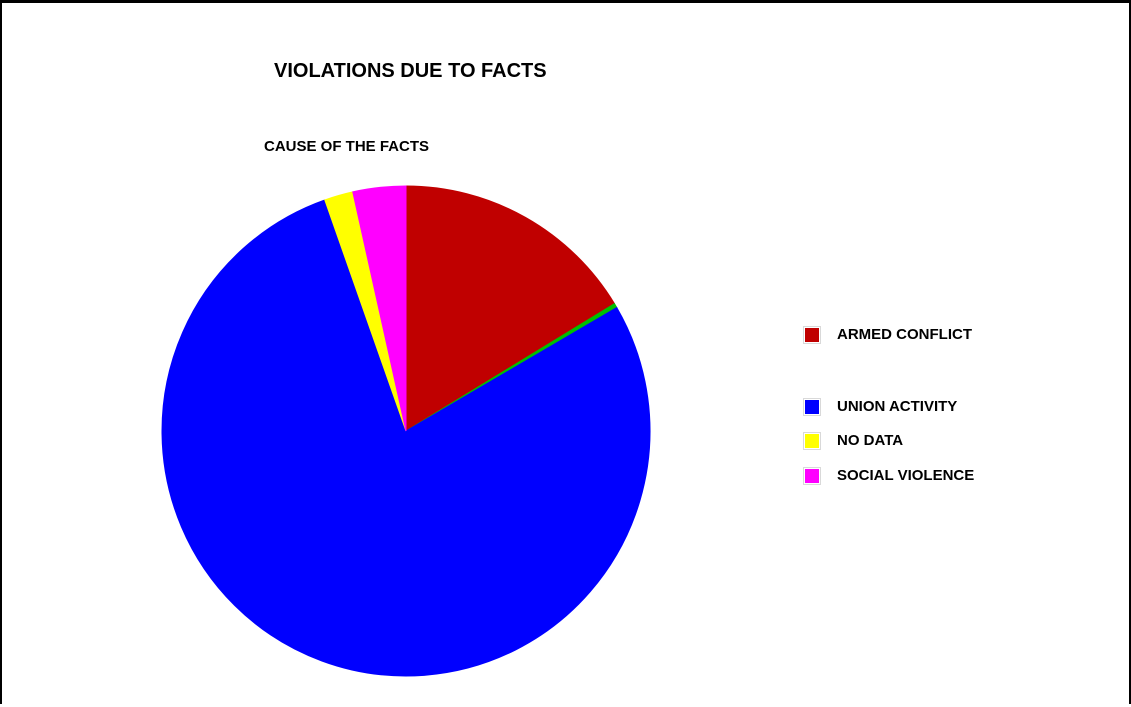 The image size is (1131, 707). Describe the element at coordinates (904, 334) in the screenshot. I see `legend-label-armed-conflict: ARMED CONFLICT` at that location.